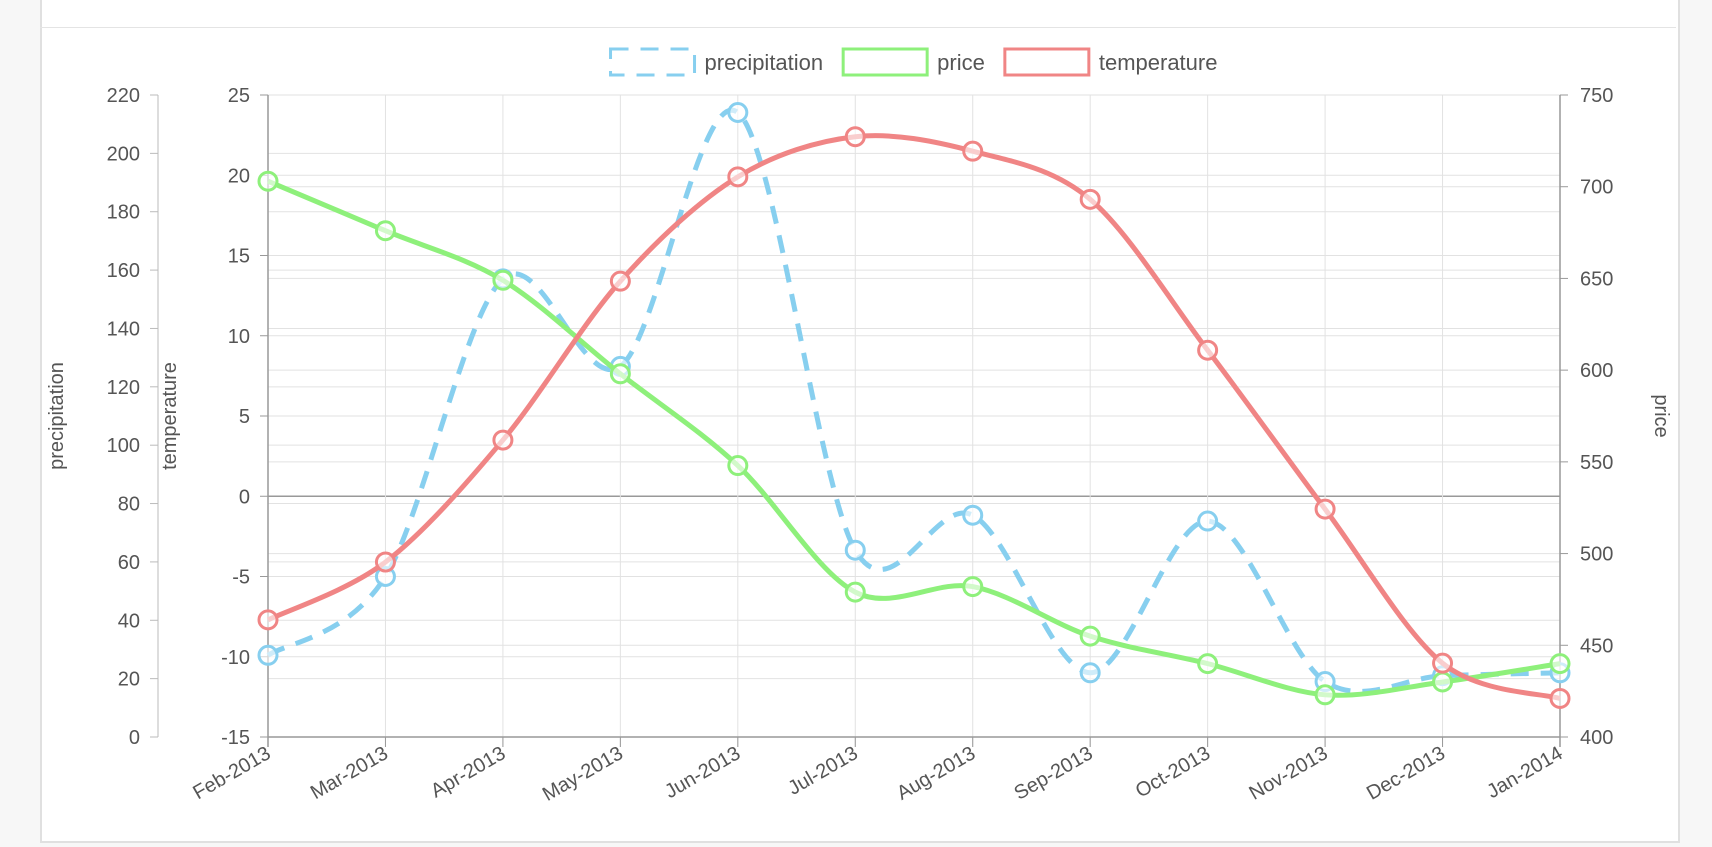 This screenshot has height=847, width=1712. What do you see at coordinates (1596, 463) in the screenshot?
I see `price-tick-label: 550` at bounding box center [1596, 463].